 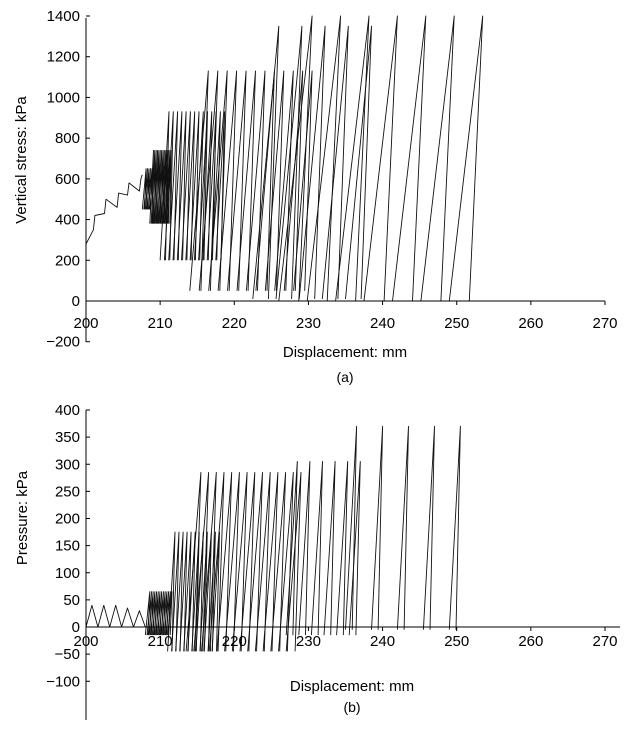 What do you see at coordinates (67, 573) in the screenshot?
I see `y-tick-label: 100` at bounding box center [67, 573].